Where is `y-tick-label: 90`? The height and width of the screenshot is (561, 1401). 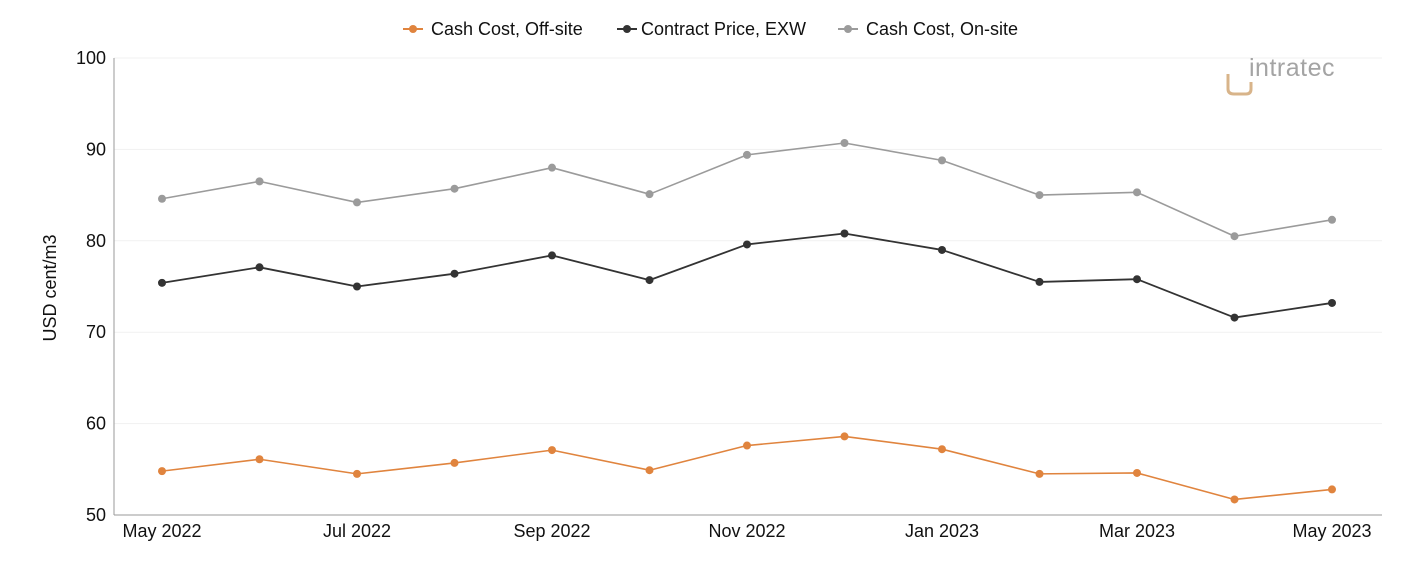
y-tick-label: 90 is located at coordinates (96, 149).